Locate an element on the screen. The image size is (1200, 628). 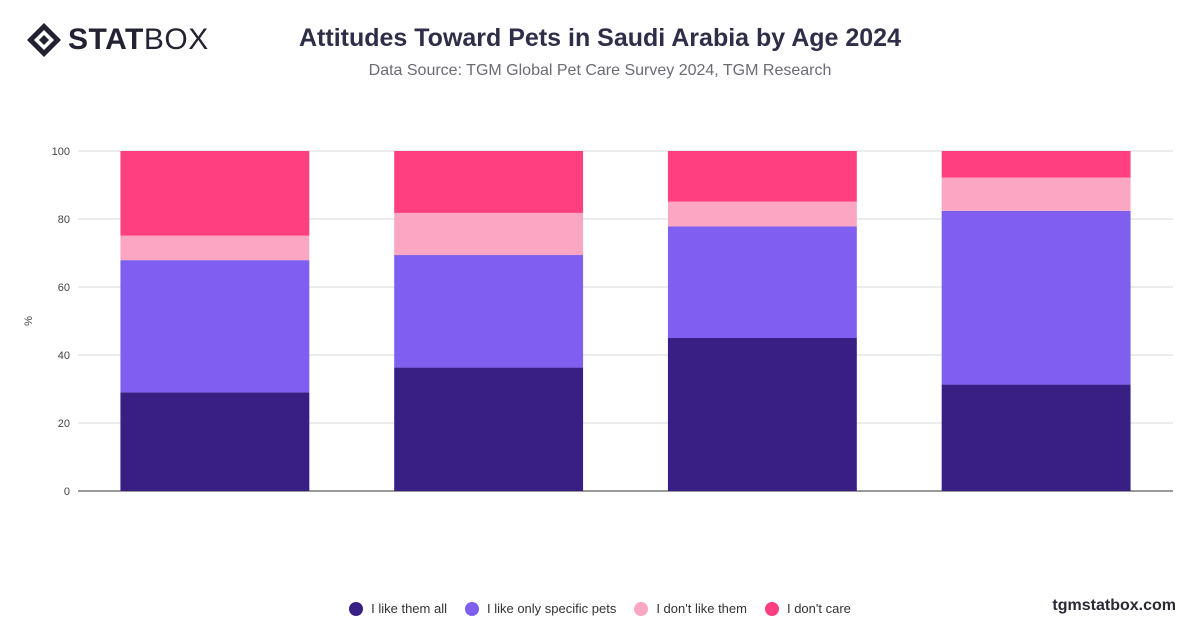
y-tick-label: 80 is located at coordinates (64, 220).